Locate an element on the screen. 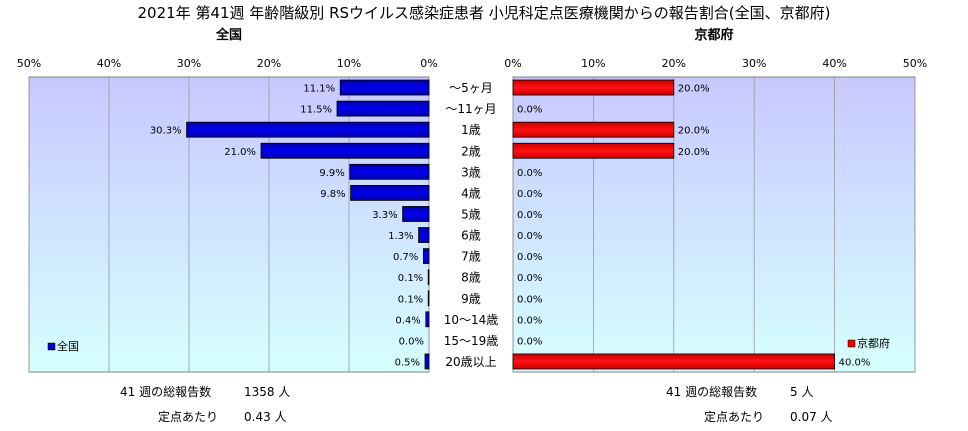 The image size is (968, 431). right-total-value: 5 人 is located at coordinates (801, 392).